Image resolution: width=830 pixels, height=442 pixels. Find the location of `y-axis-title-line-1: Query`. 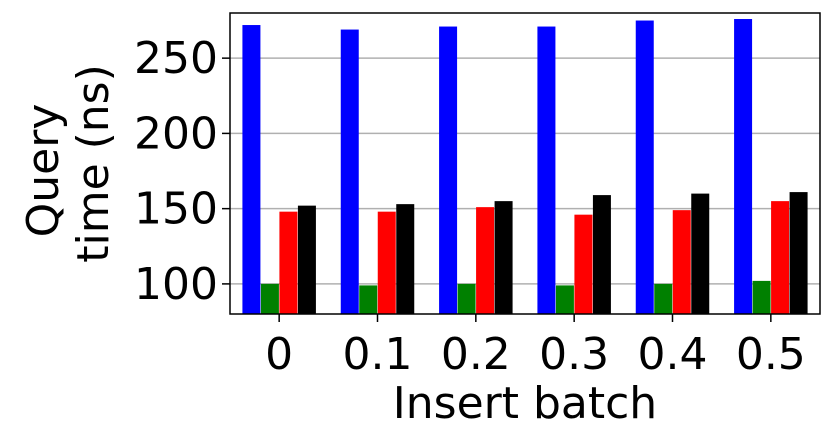

y-axis-title-line-1: Query is located at coordinates (43, 171).